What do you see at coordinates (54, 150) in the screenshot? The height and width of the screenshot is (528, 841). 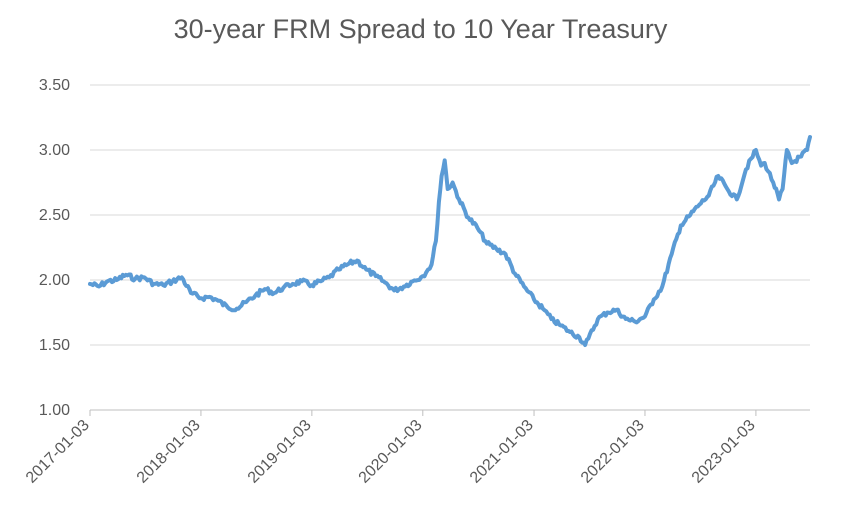 I see `y-tick-label: 3.00` at bounding box center [54, 150].